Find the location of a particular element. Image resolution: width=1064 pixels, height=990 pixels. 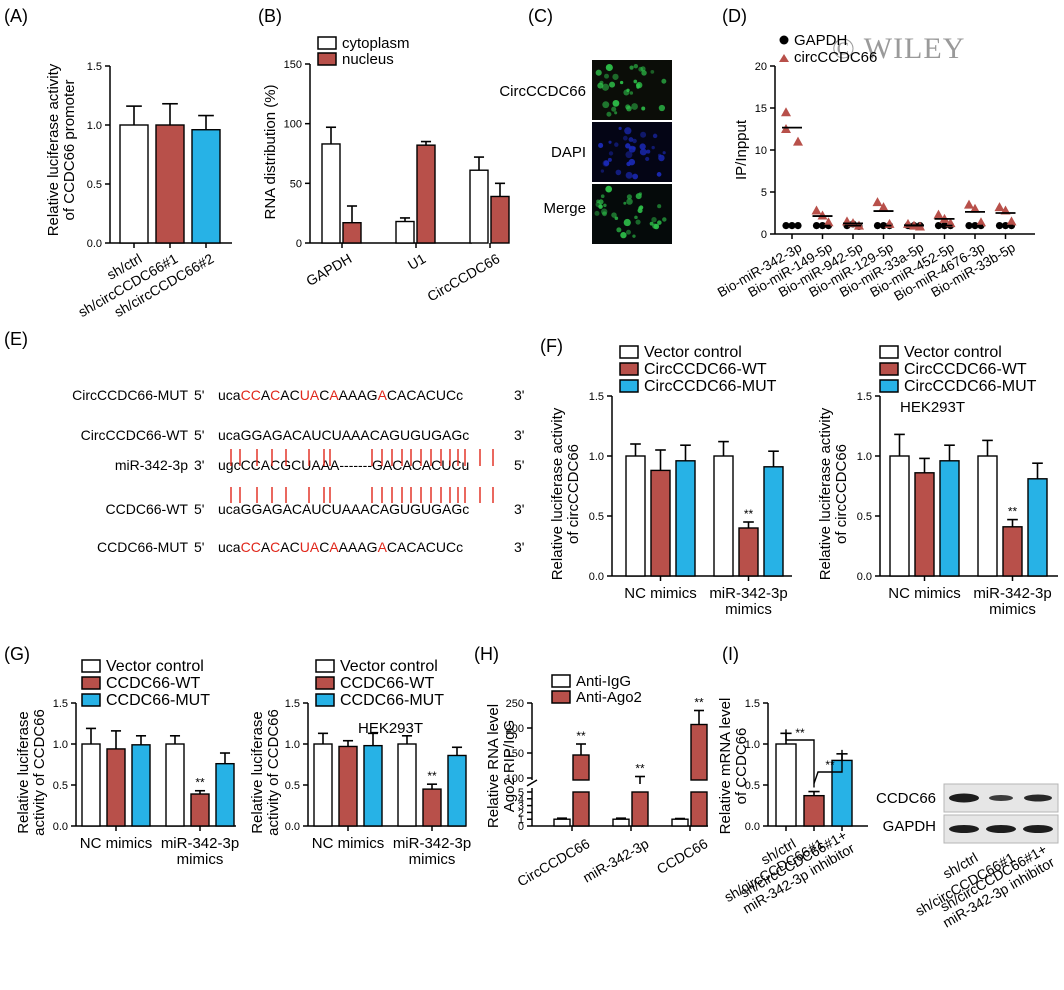

chart-b-xtick-label: GAPDH is located at coordinates (328, 269).